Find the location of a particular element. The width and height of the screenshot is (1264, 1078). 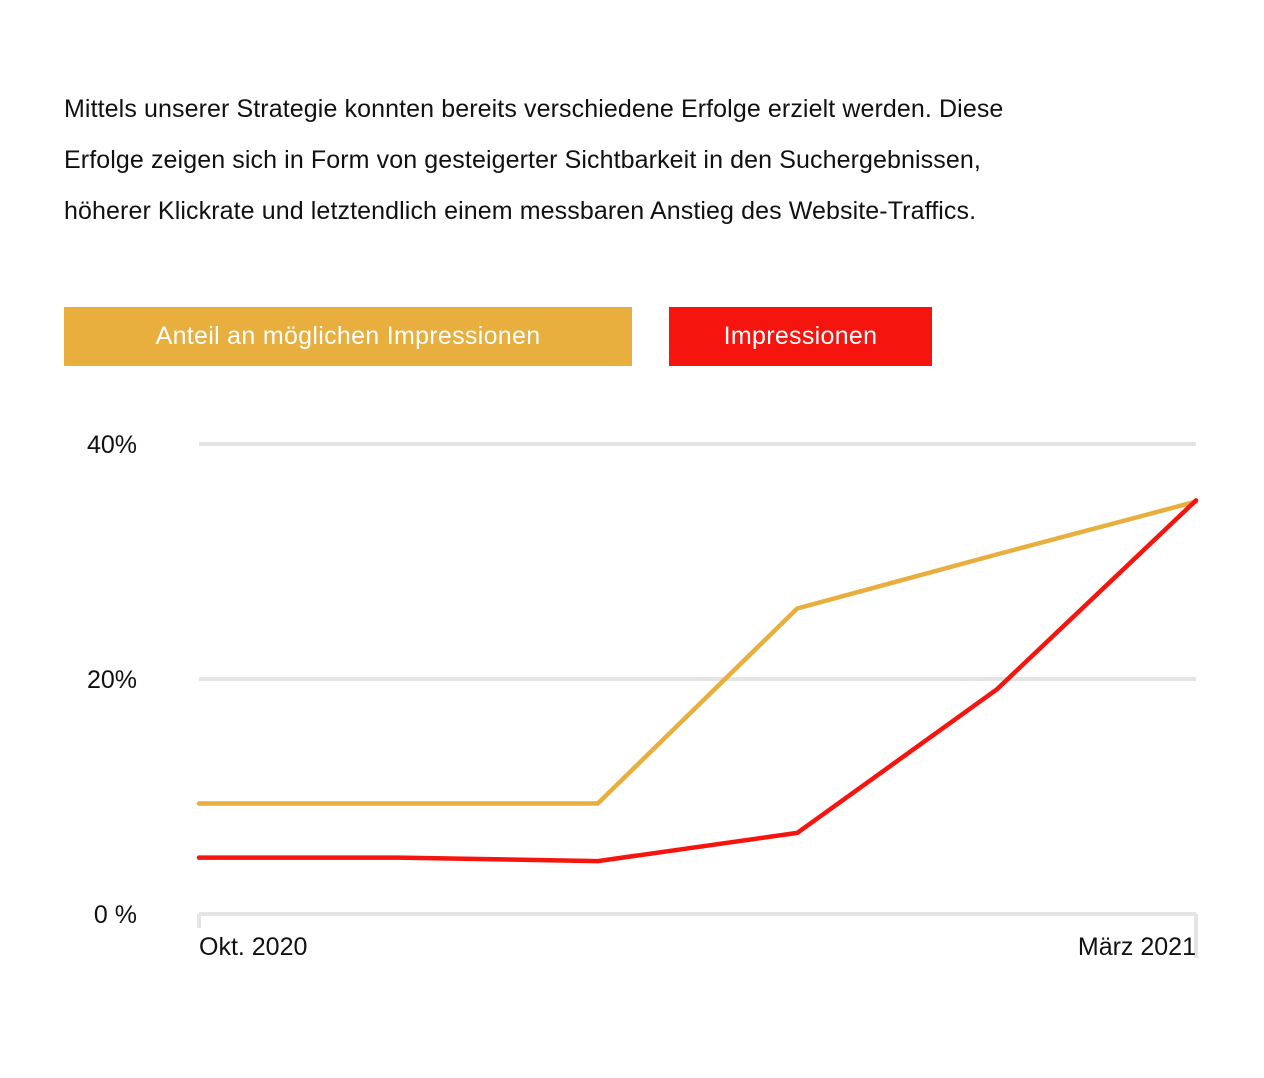

legend-impressions: Impressionen is located at coordinates (800, 336).